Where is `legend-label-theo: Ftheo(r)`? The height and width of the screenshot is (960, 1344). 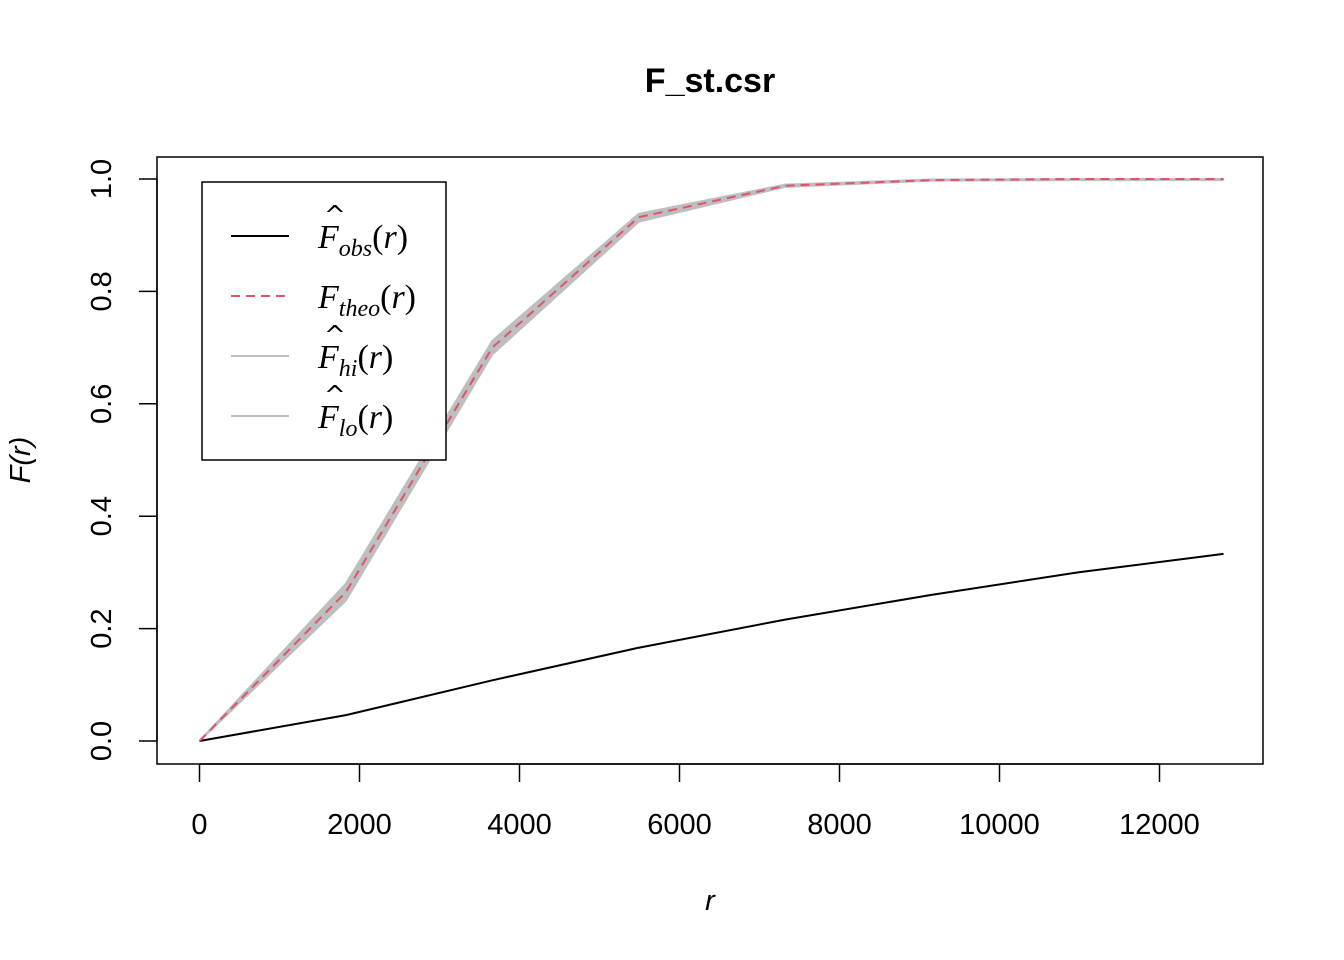 legend-label-theo: Ftheo(r) is located at coordinates (366, 300).